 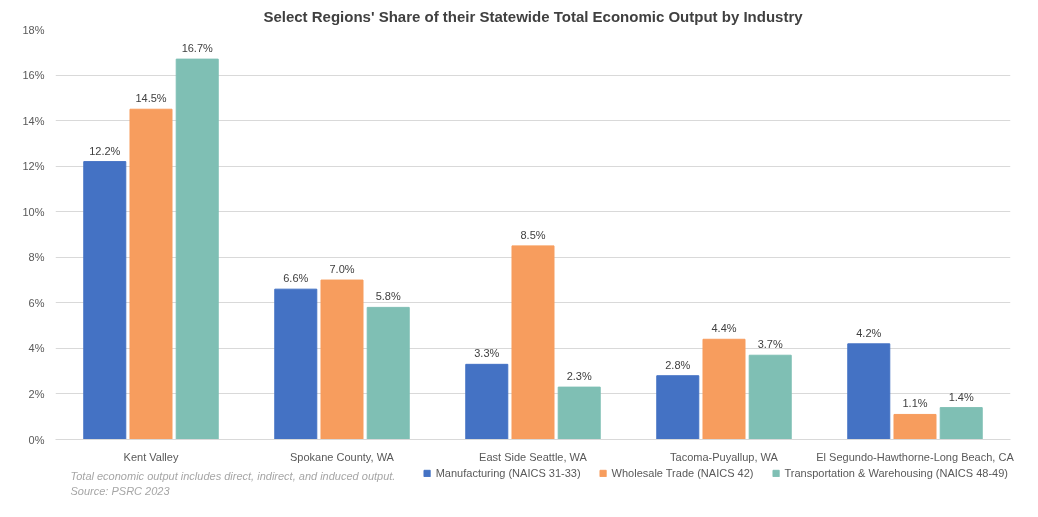 What do you see at coordinates (105, 150) in the screenshot?
I see `data-label: 12.2%` at bounding box center [105, 150].